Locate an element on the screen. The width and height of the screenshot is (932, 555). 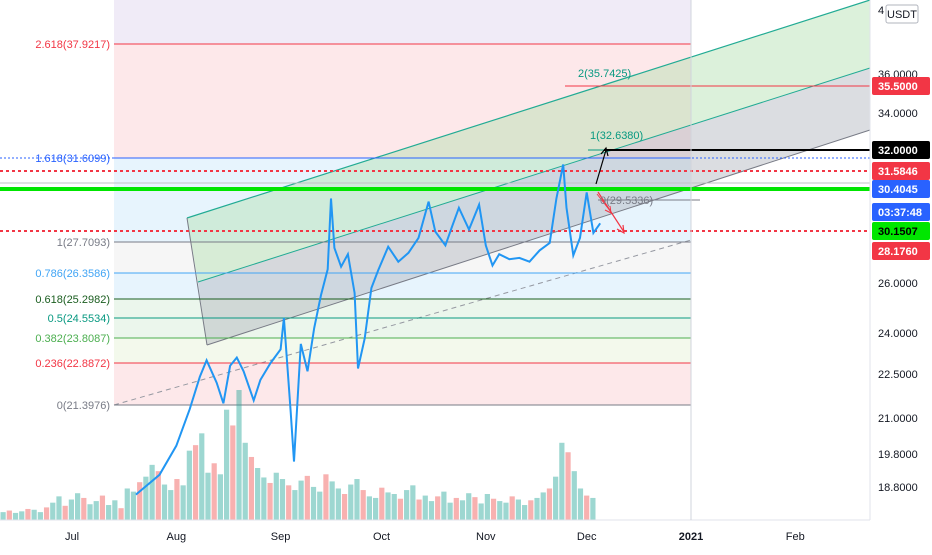
support-band is located at coordinates (435, 189).